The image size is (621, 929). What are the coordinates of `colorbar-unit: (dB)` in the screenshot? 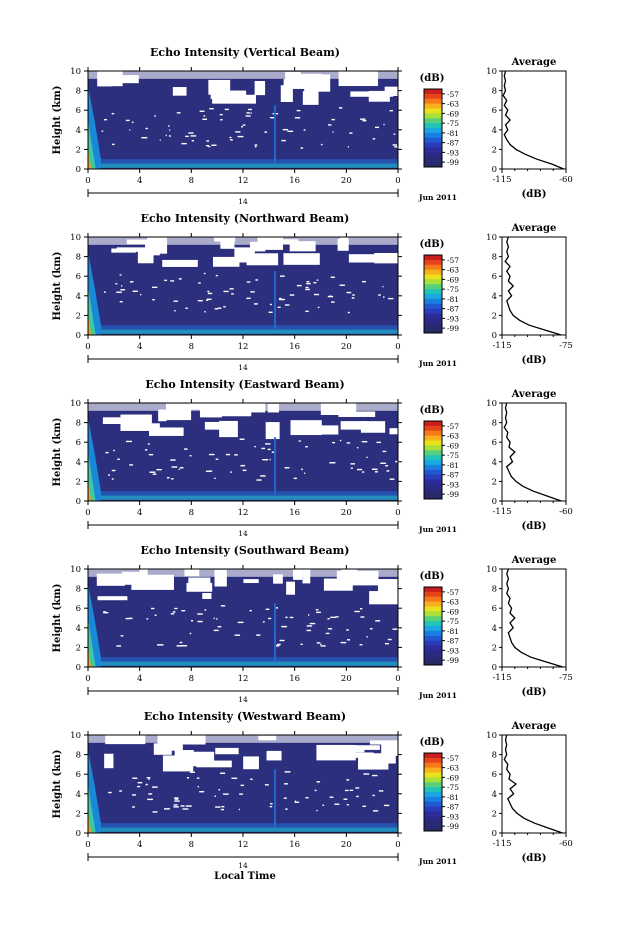 It's located at (432, 410).